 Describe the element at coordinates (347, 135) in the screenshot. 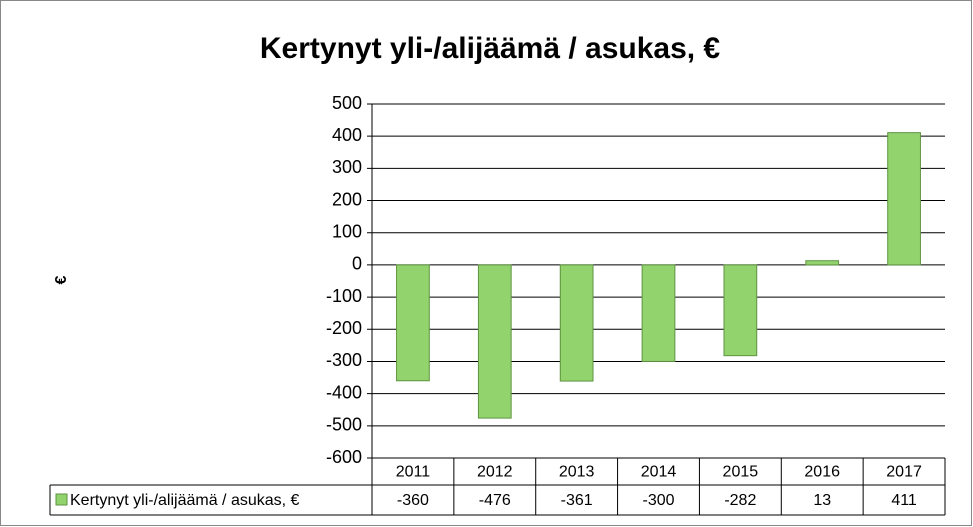

I see `y-tick-label: 400` at that location.